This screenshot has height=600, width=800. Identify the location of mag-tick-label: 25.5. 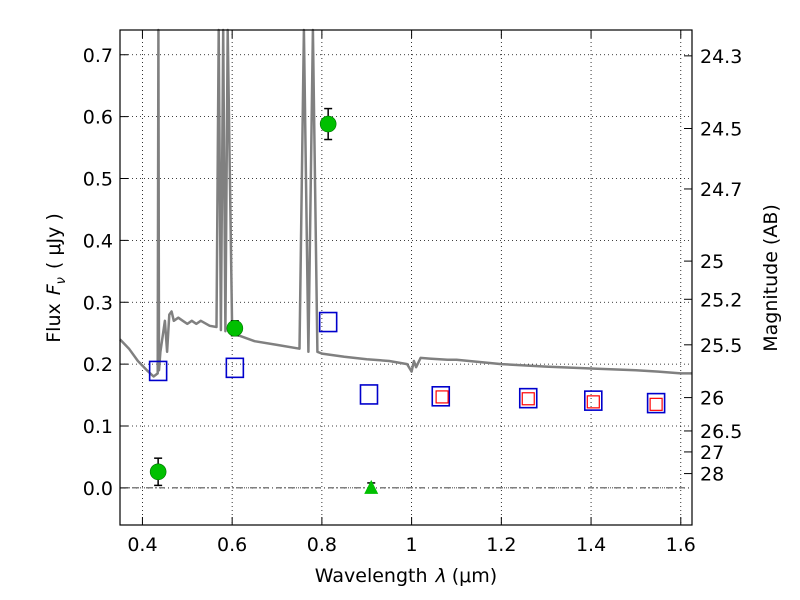
(721, 346).